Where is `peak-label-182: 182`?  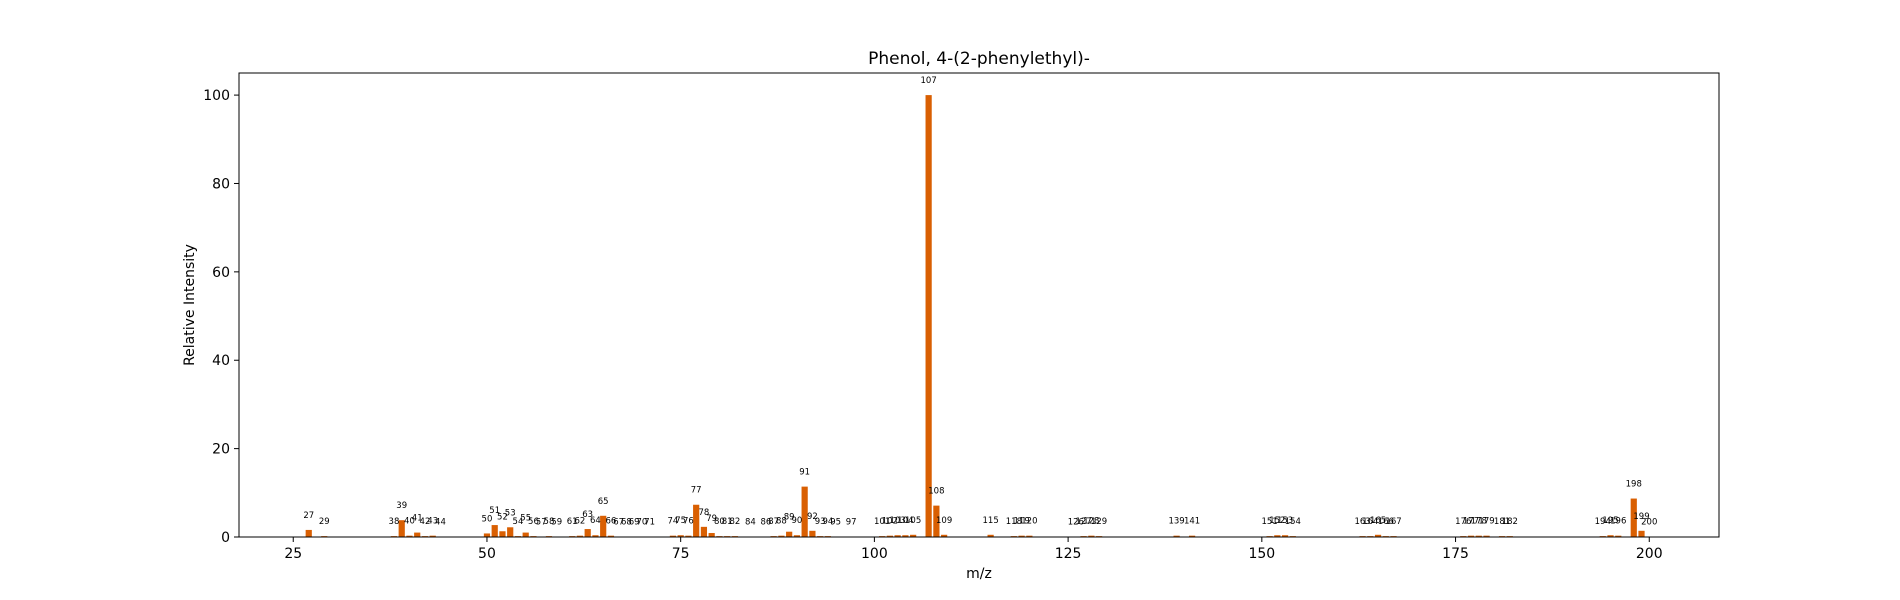
peak-label-182: 182 is located at coordinates (1510, 522).